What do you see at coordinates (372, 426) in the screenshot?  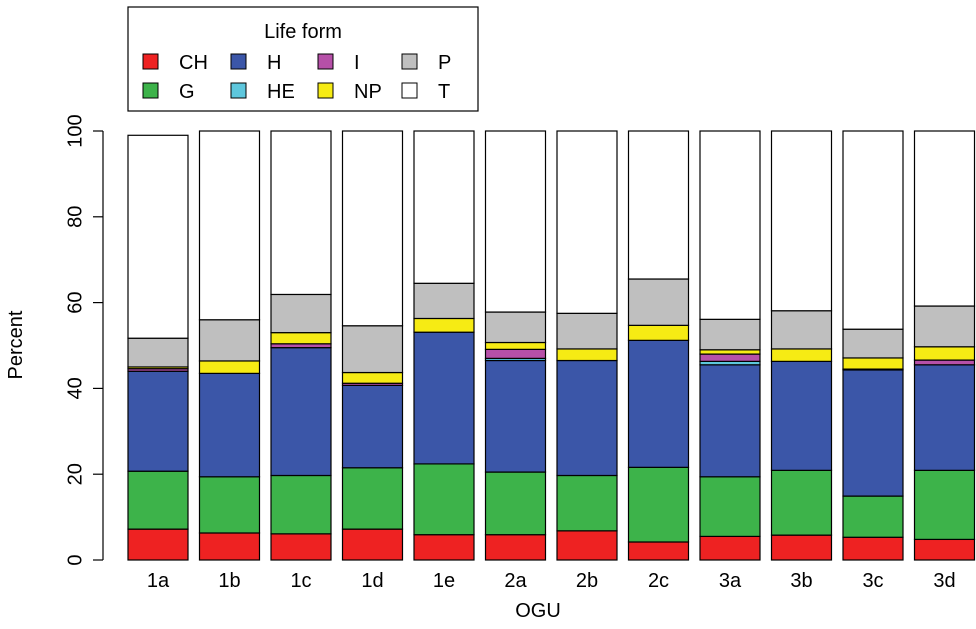 I see `bar-segment-1d-H` at bounding box center [372, 426].